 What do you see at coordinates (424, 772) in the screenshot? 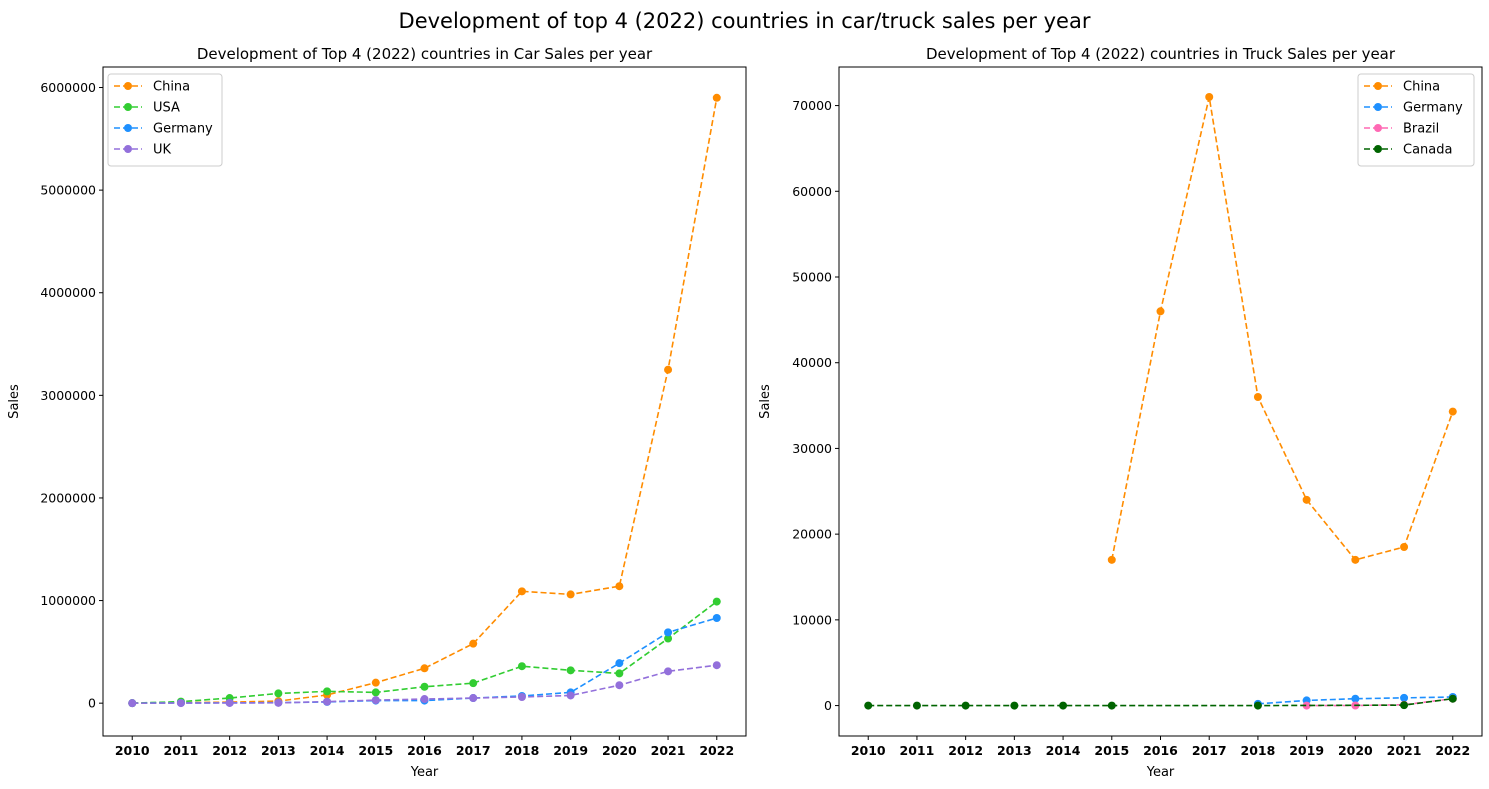
I see `x-axis-label: Year` at bounding box center [424, 772].